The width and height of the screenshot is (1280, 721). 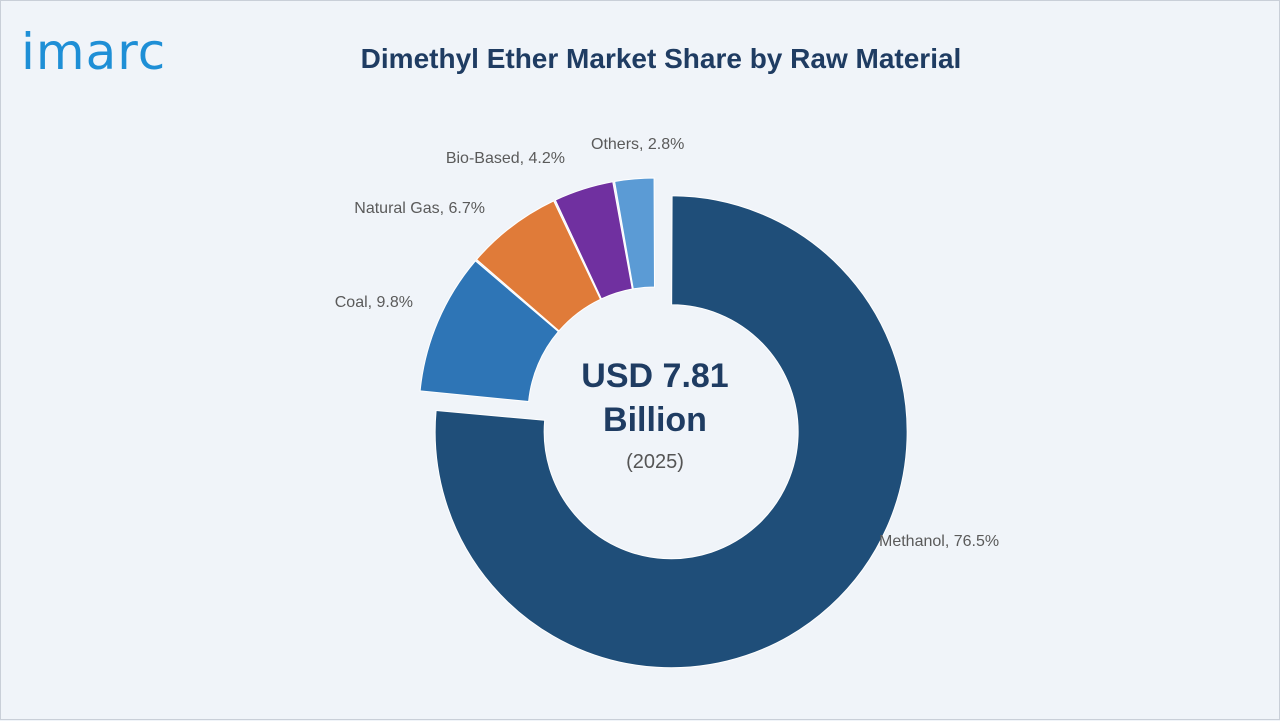 I want to click on slice-others, so click(x=634, y=233).